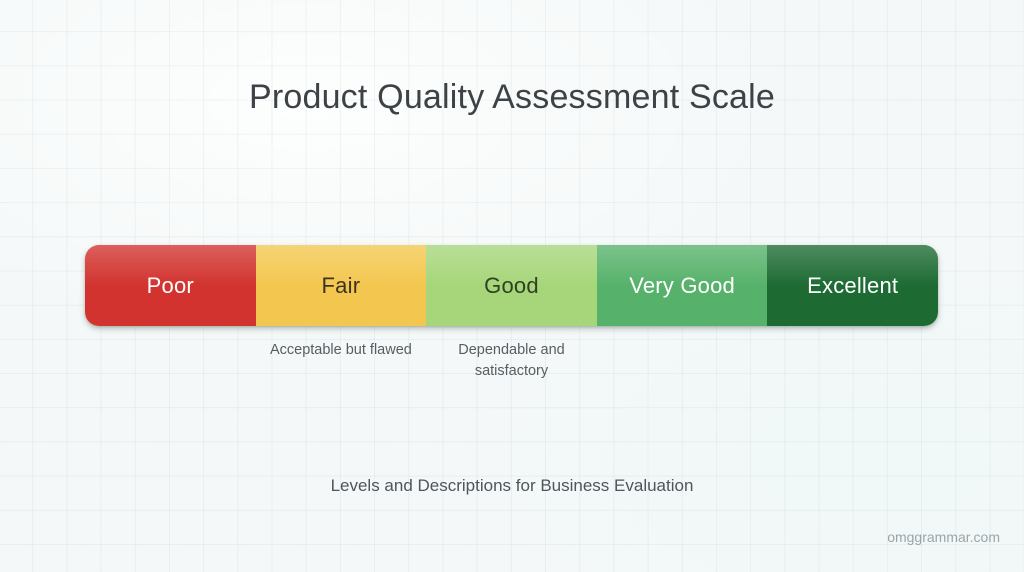 The width and height of the screenshot is (1024, 572). I want to click on scale-segment-poor: Poor, so click(170, 285).